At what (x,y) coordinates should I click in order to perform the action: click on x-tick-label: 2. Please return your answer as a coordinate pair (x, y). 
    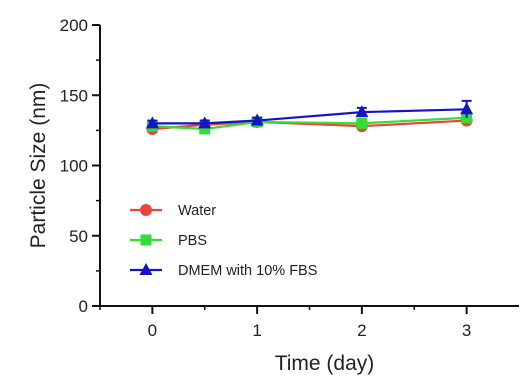
    Looking at the image, I should click on (361, 330).